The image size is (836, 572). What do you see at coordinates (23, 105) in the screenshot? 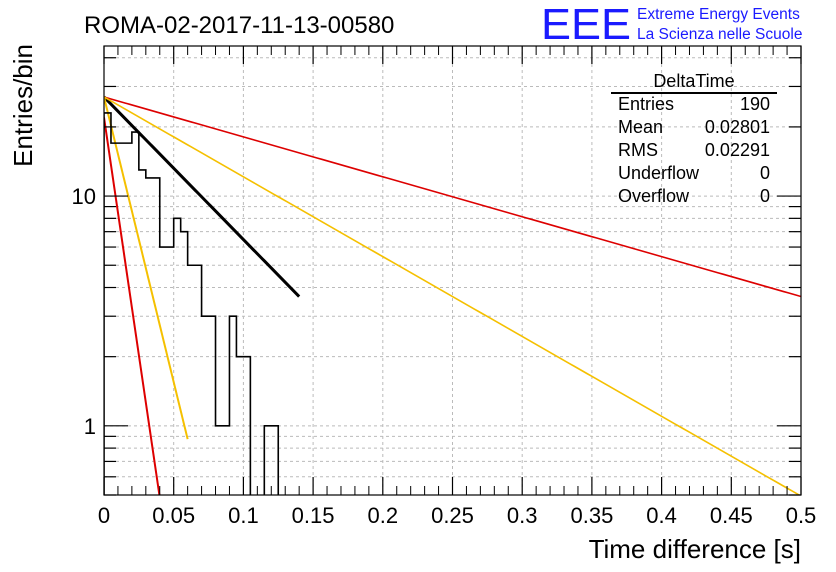
I see `y-axis-label: Entries/bin` at bounding box center [23, 105].